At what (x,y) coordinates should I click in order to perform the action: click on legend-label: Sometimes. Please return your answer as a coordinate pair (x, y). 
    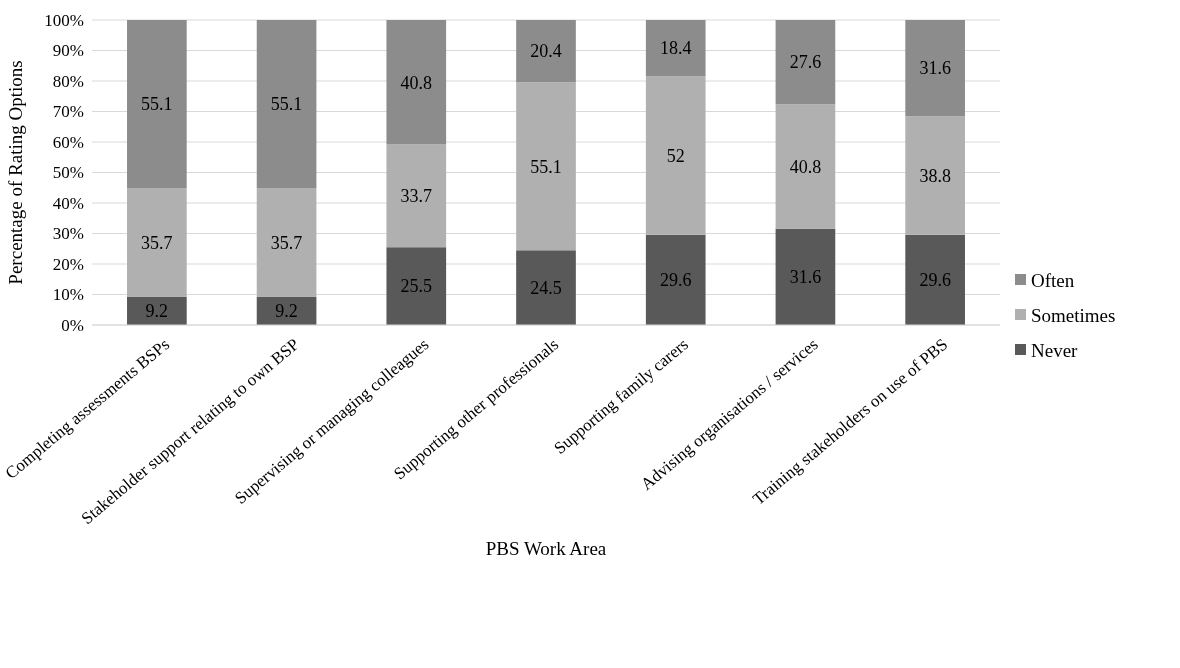
    Looking at the image, I should click on (1073, 315).